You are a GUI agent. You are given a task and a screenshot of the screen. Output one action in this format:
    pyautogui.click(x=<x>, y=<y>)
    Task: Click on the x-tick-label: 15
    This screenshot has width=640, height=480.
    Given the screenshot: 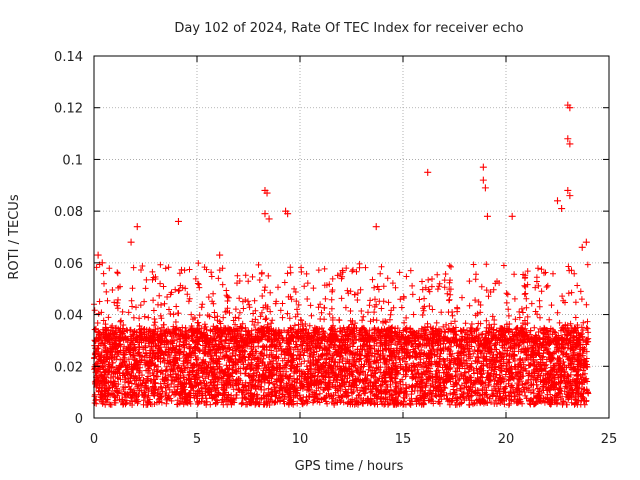 What is the action you would take?
    pyautogui.click(x=403, y=439)
    